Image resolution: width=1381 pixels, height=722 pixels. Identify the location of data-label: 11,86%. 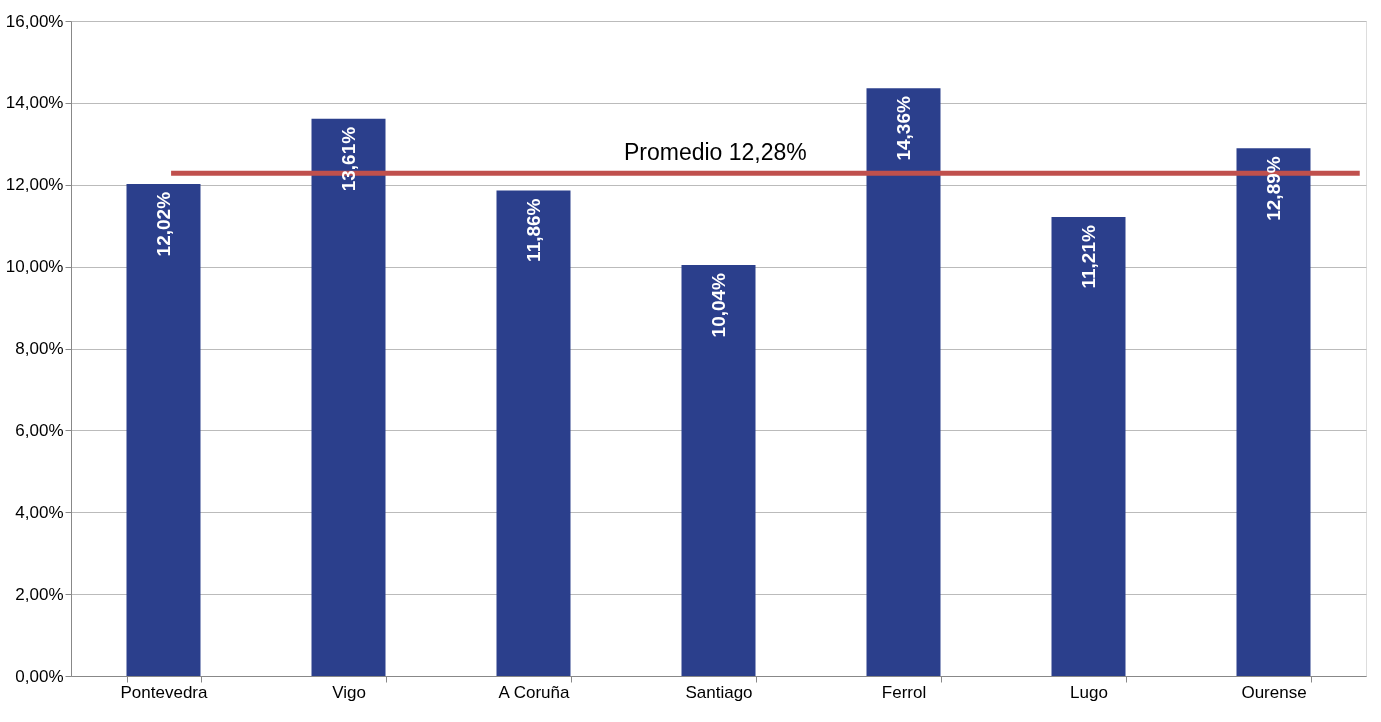
(533, 230).